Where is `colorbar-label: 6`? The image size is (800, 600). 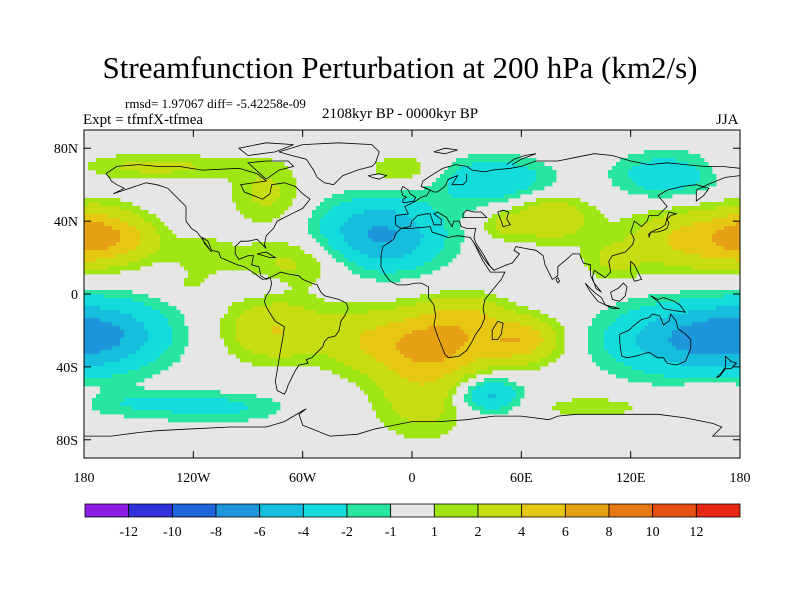 colorbar-label: 6 is located at coordinates (565, 532).